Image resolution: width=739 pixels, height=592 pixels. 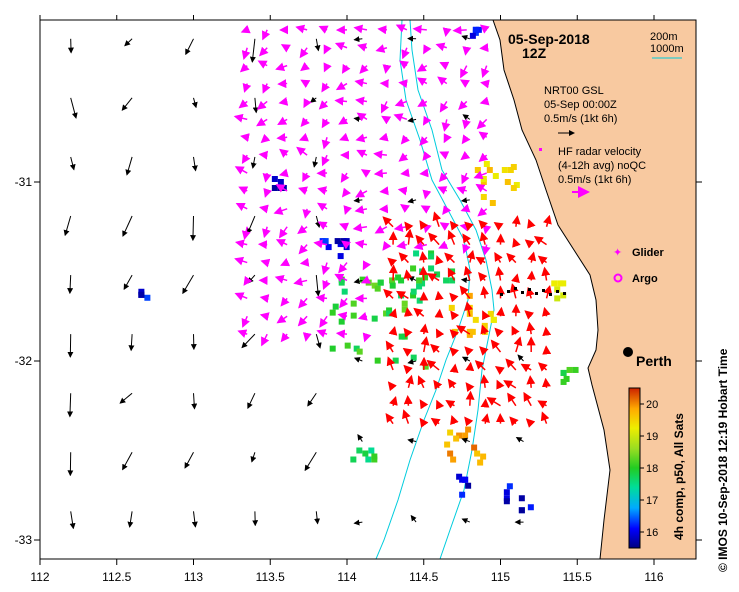 I want to click on copyright-label: © IMOS 10-Sep-2018 12:19 Hobart Time, so click(x=723, y=460).